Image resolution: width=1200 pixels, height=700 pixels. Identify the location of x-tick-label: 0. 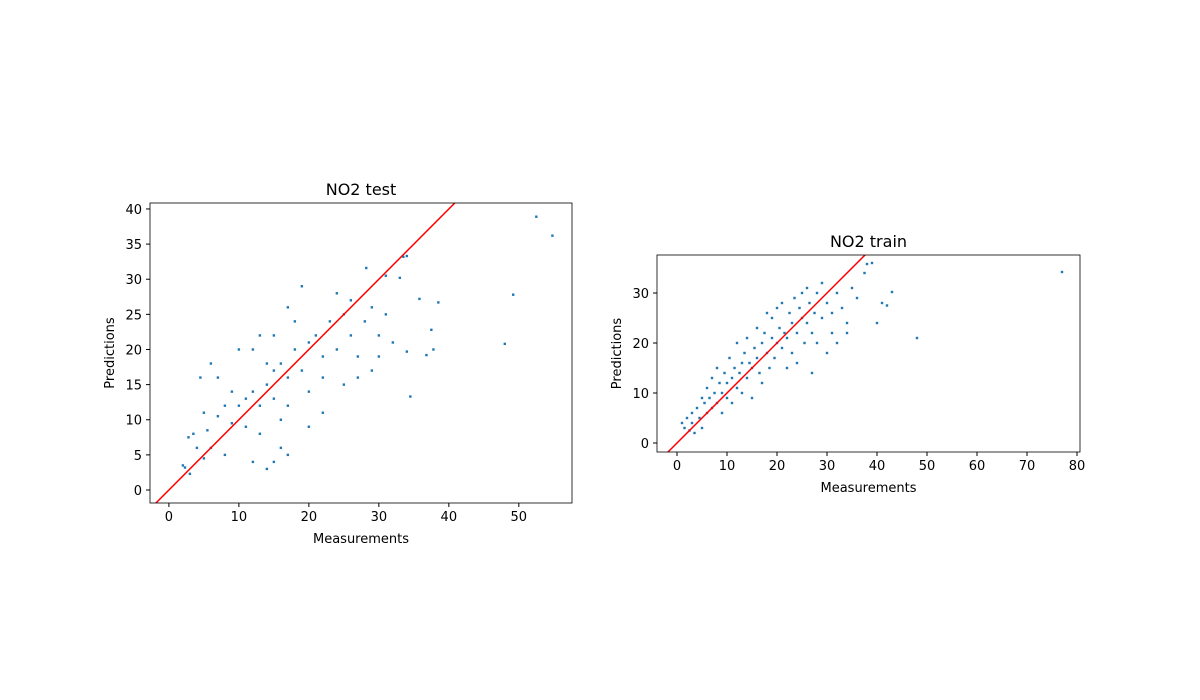
(677, 466).